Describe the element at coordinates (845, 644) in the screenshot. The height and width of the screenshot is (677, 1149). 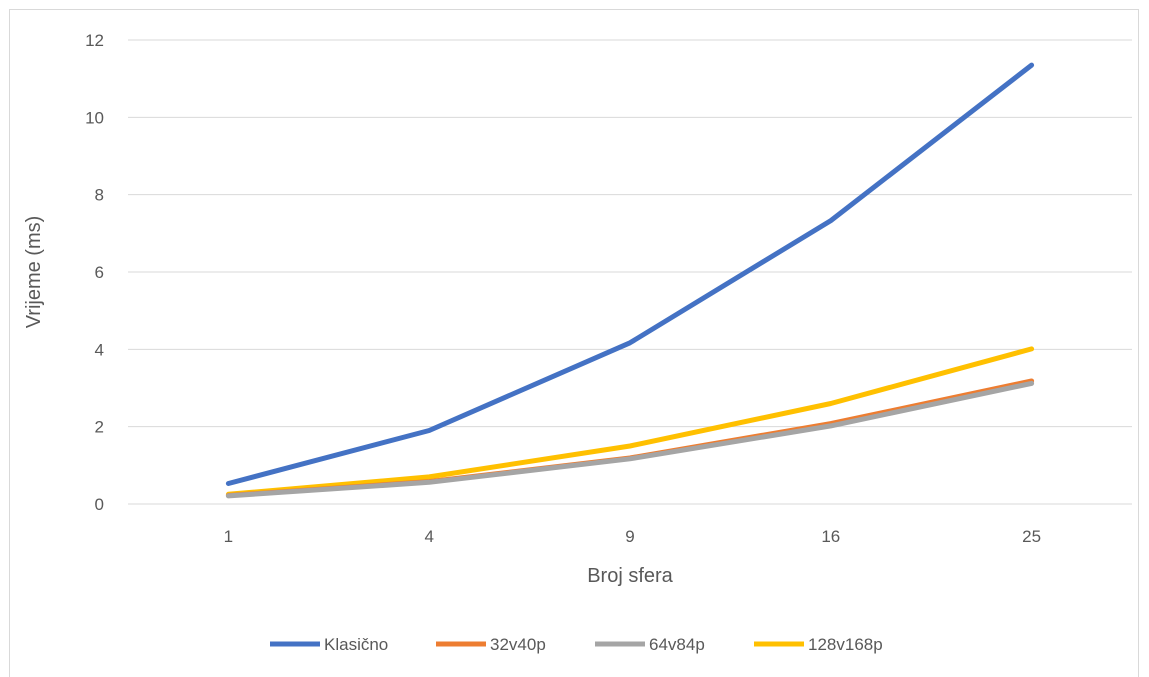
I see `legend-label: 128v168p` at that location.